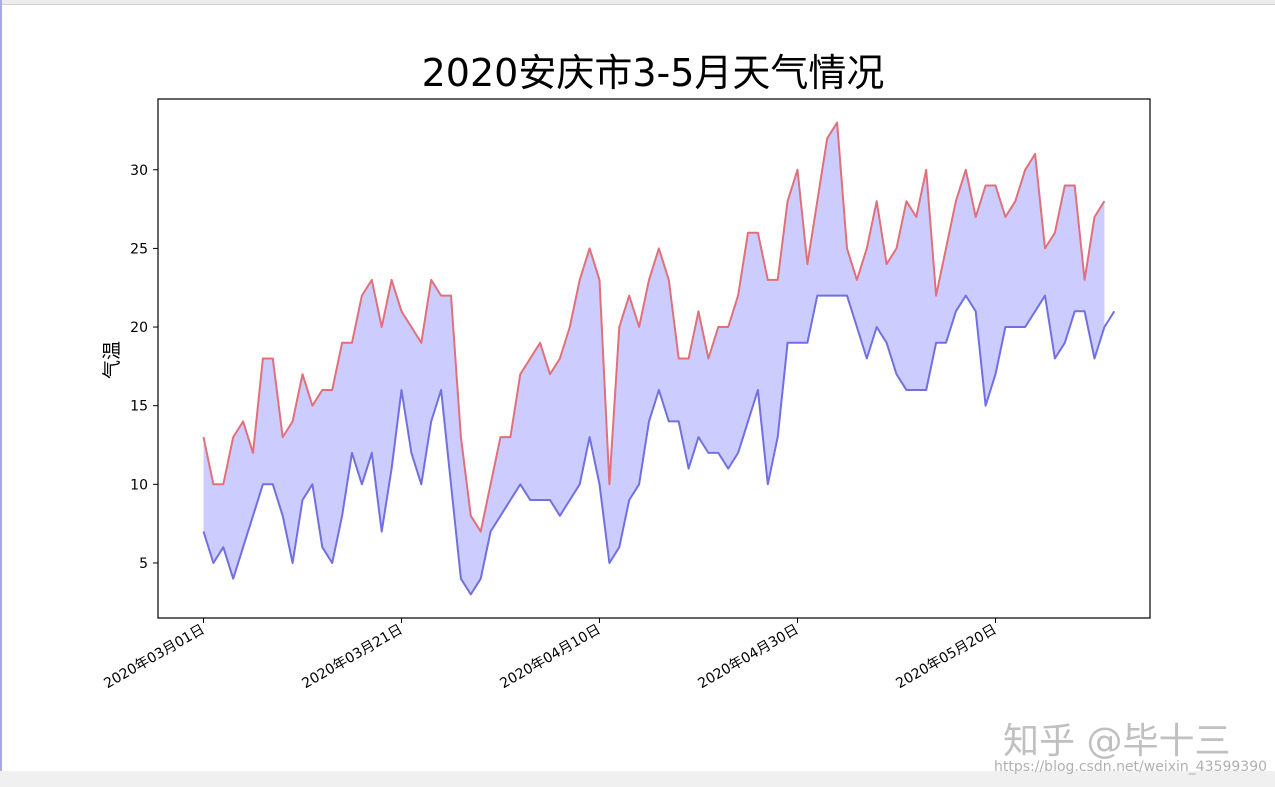 This screenshot has width=1275, height=787. What do you see at coordinates (139, 171) in the screenshot?
I see `y-tick-label-30: 30` at bounding box center [139, 171].